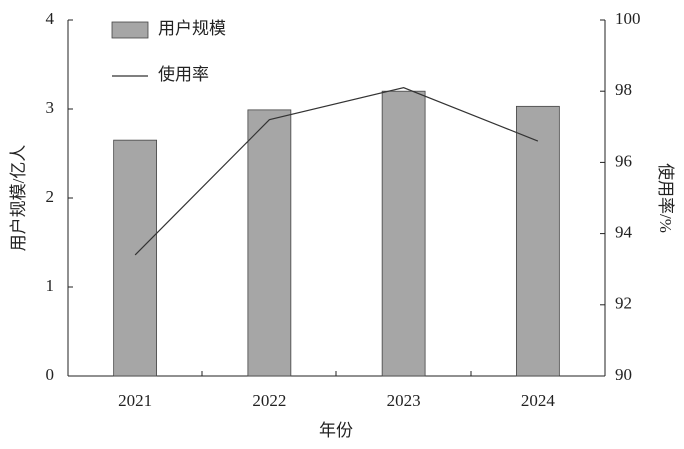 The height and width of the screenshot is (449, 684). Describe the element at coordinates (404, 400) in the screenshot. I see `x-tick-label: 2023` at that location.